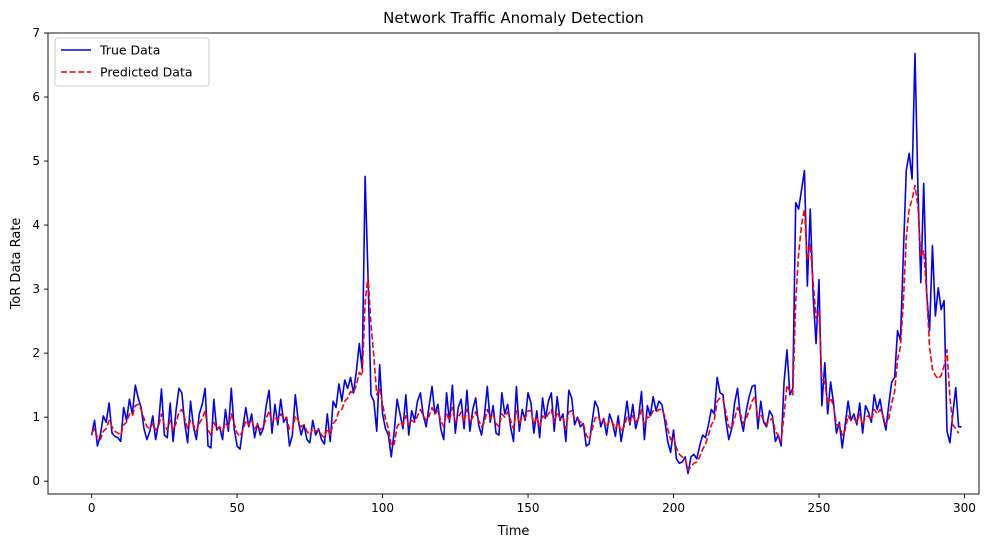 Image resolution: width=988 pixels, height=547 pixels. What do you see at coordinates (36, 97) in the screenshot?
I see `y-tick-label: 6` at bounding box center [36, 97].